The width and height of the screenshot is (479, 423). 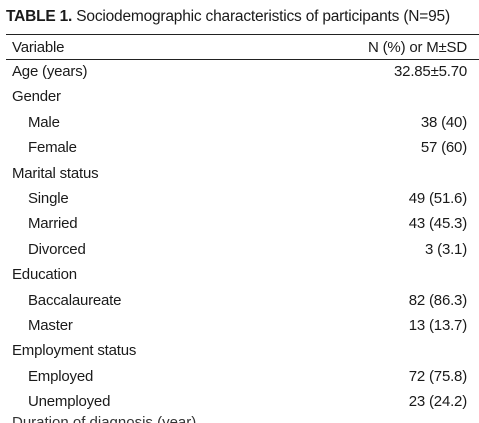 I want to click on table-row: Unemployed 23 (24.2), so click(x=239, y=401).